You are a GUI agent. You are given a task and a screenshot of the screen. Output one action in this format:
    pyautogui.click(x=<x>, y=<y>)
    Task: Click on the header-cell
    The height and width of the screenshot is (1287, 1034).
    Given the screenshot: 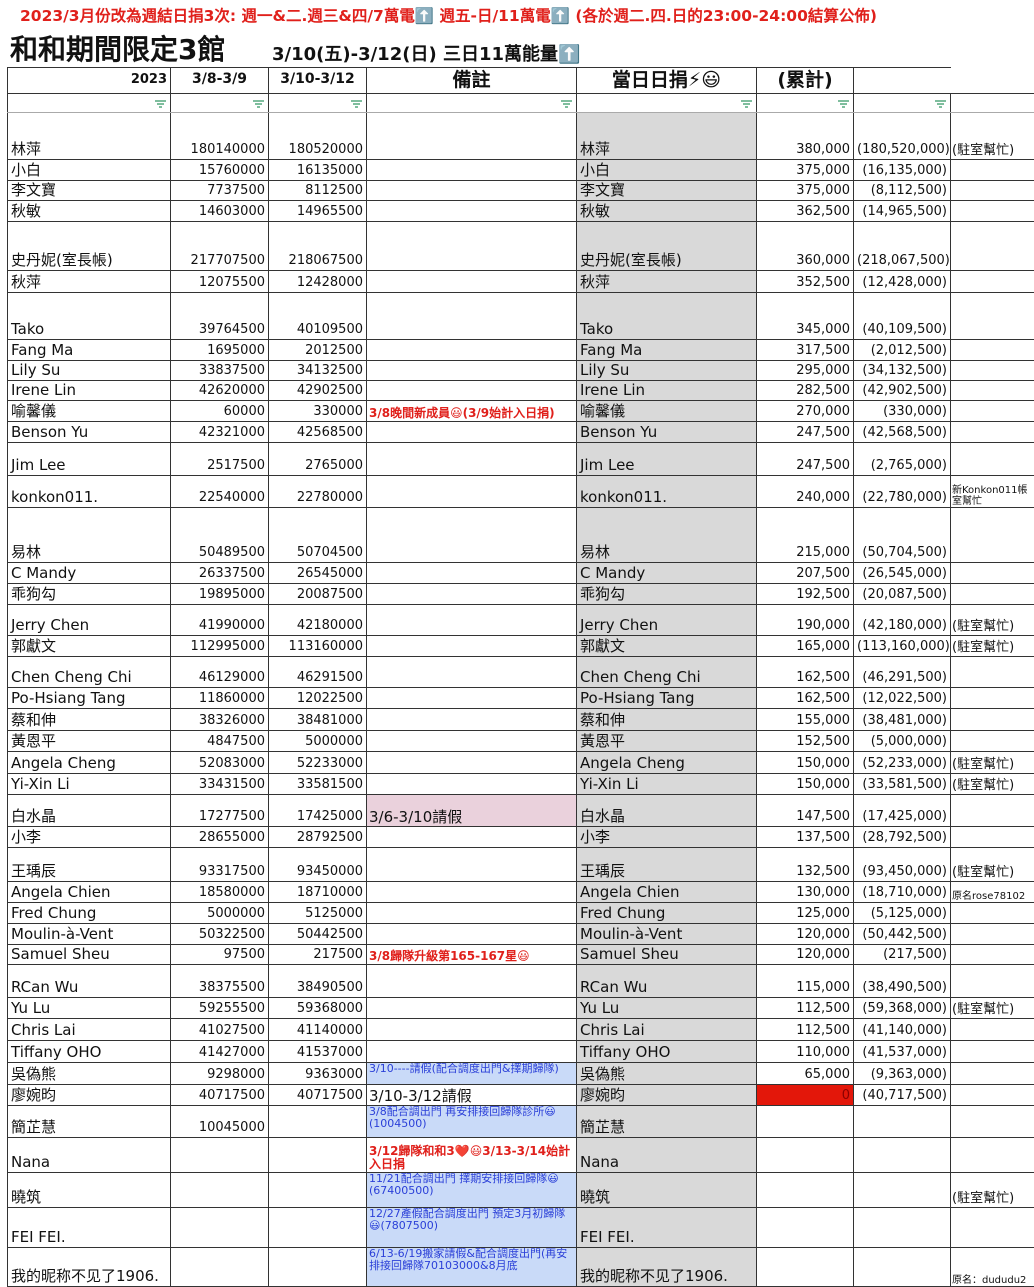 What is the action you would take?
    pyautogui.click(x=902, y=81)
    